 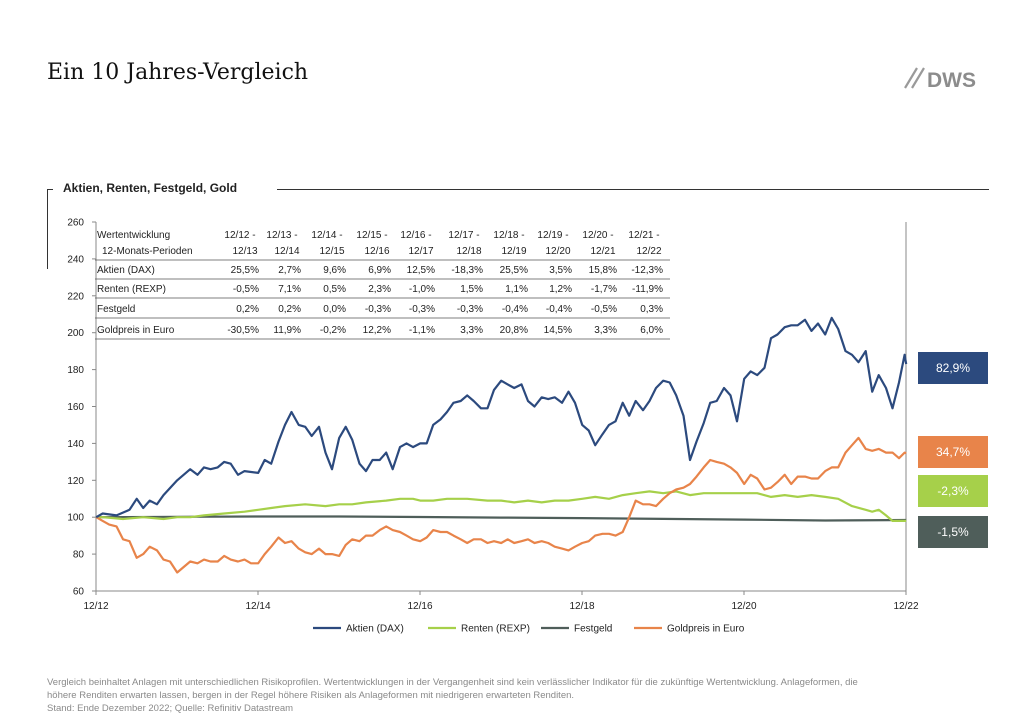 I want to click on series-line-renten-rexp, so click(x=501, y=506).